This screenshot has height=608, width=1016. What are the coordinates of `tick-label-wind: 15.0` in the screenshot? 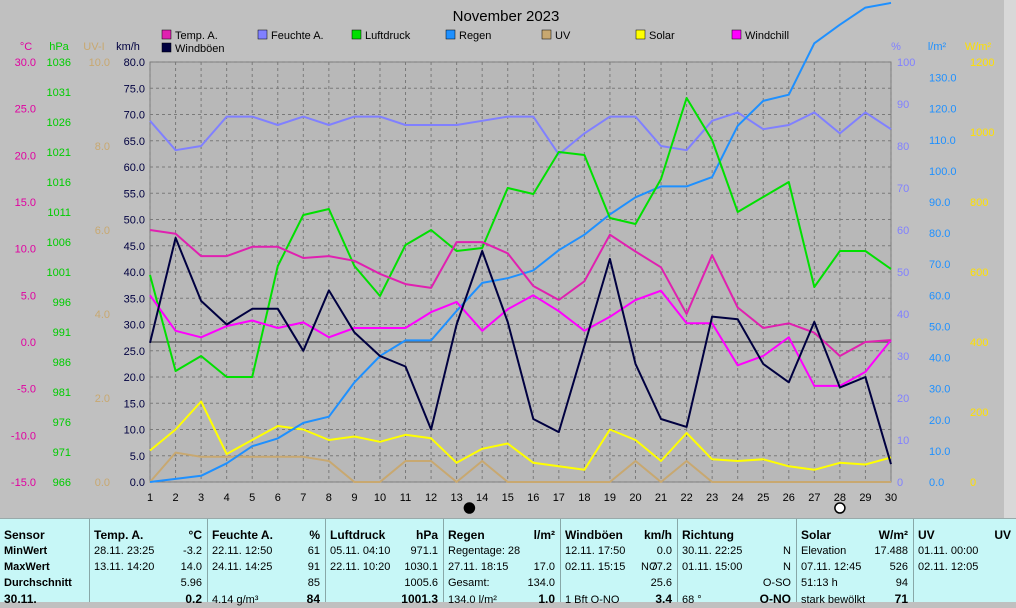 It's located at (134, 404).